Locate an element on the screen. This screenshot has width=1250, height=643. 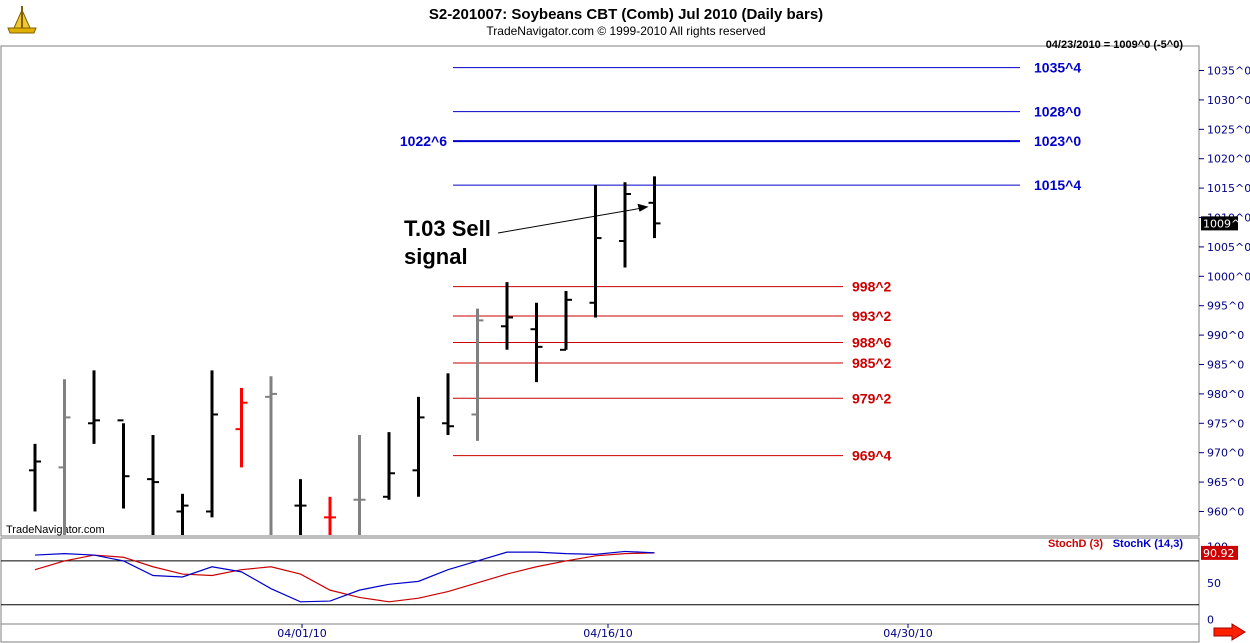
price-tick-label: 960^0 is located at coordinates (1225, 511).